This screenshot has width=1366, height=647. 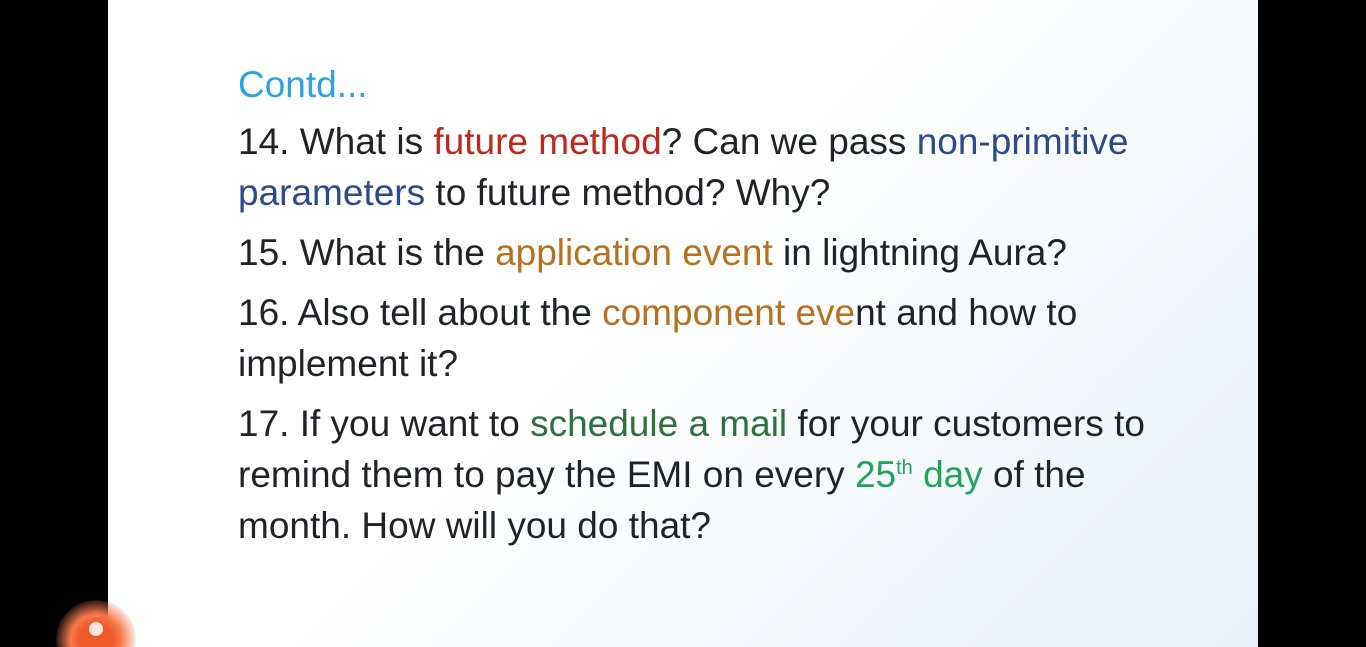 I want to click on question-text: 16. Also tell about the, so click(x=420, y=312).